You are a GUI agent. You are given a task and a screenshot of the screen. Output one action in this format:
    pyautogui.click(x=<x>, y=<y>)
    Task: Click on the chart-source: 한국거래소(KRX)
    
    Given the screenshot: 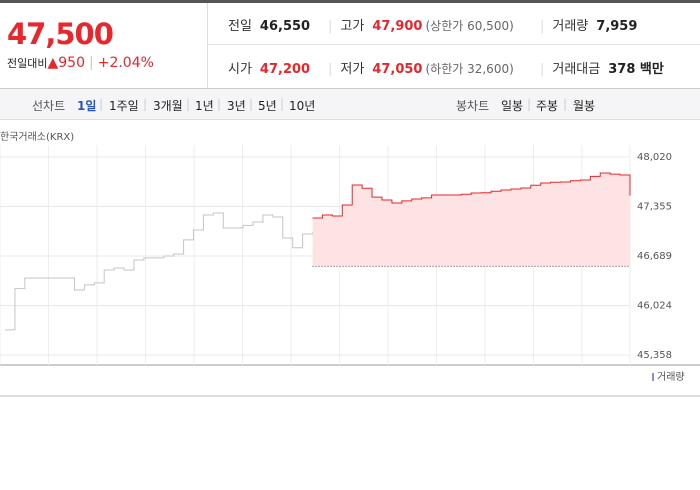 What is the action you would take?
    pyautogui.click(x=37, y=137)
    